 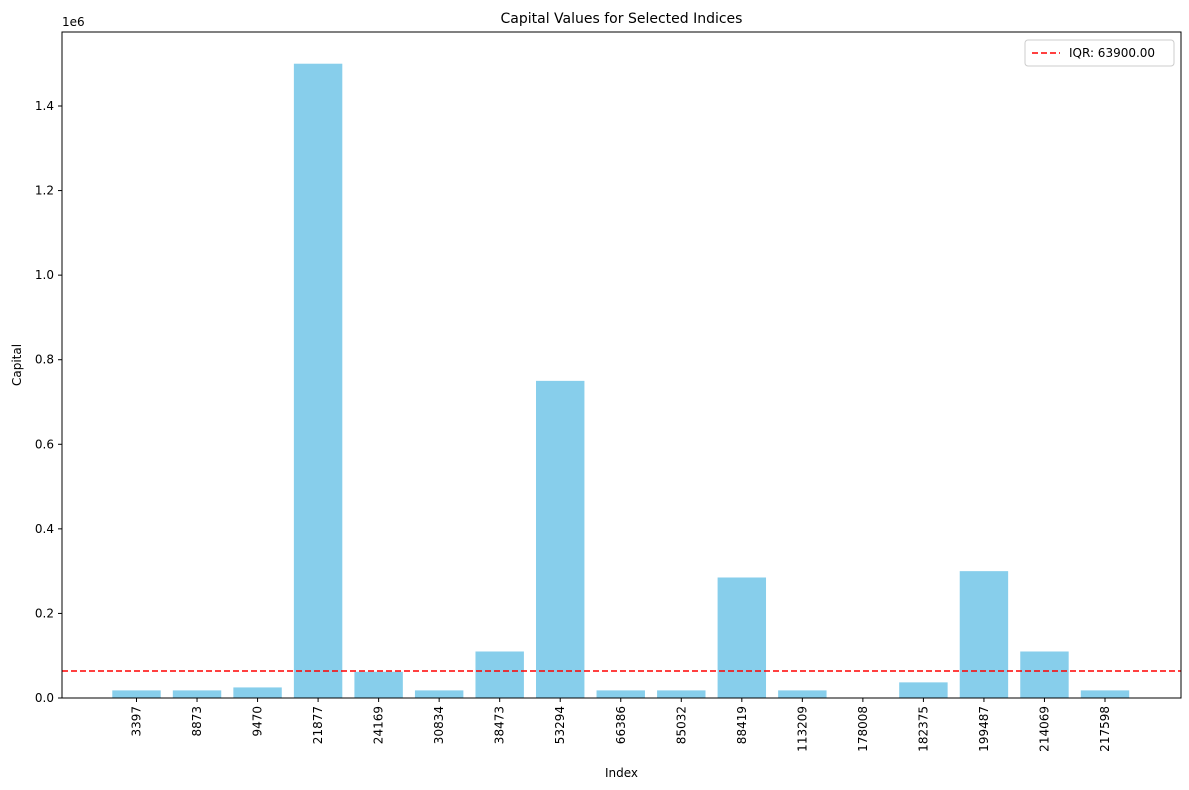 What do you see at coordinates (621, 725) in the screenshot?
I see `x-tick-label-66386: 66386` at bounding box center [621, 725].